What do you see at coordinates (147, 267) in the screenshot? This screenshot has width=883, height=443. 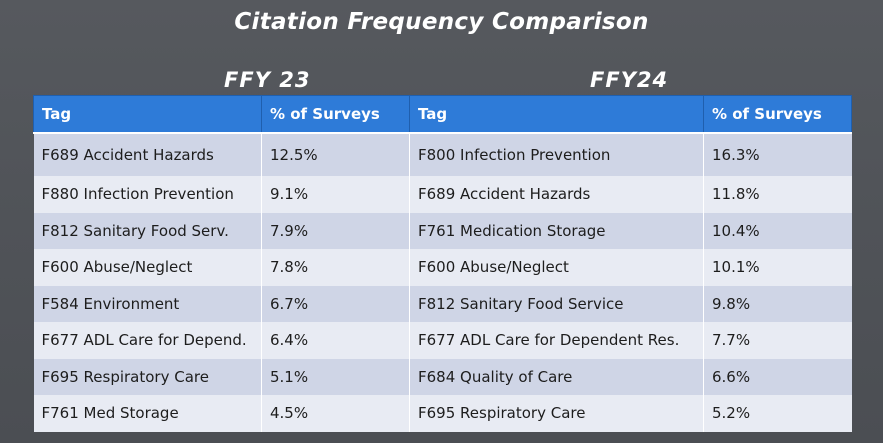 I see `tag-ffy23-cell: F600 Abuse/Neglect` at bounding box center [147, 267].